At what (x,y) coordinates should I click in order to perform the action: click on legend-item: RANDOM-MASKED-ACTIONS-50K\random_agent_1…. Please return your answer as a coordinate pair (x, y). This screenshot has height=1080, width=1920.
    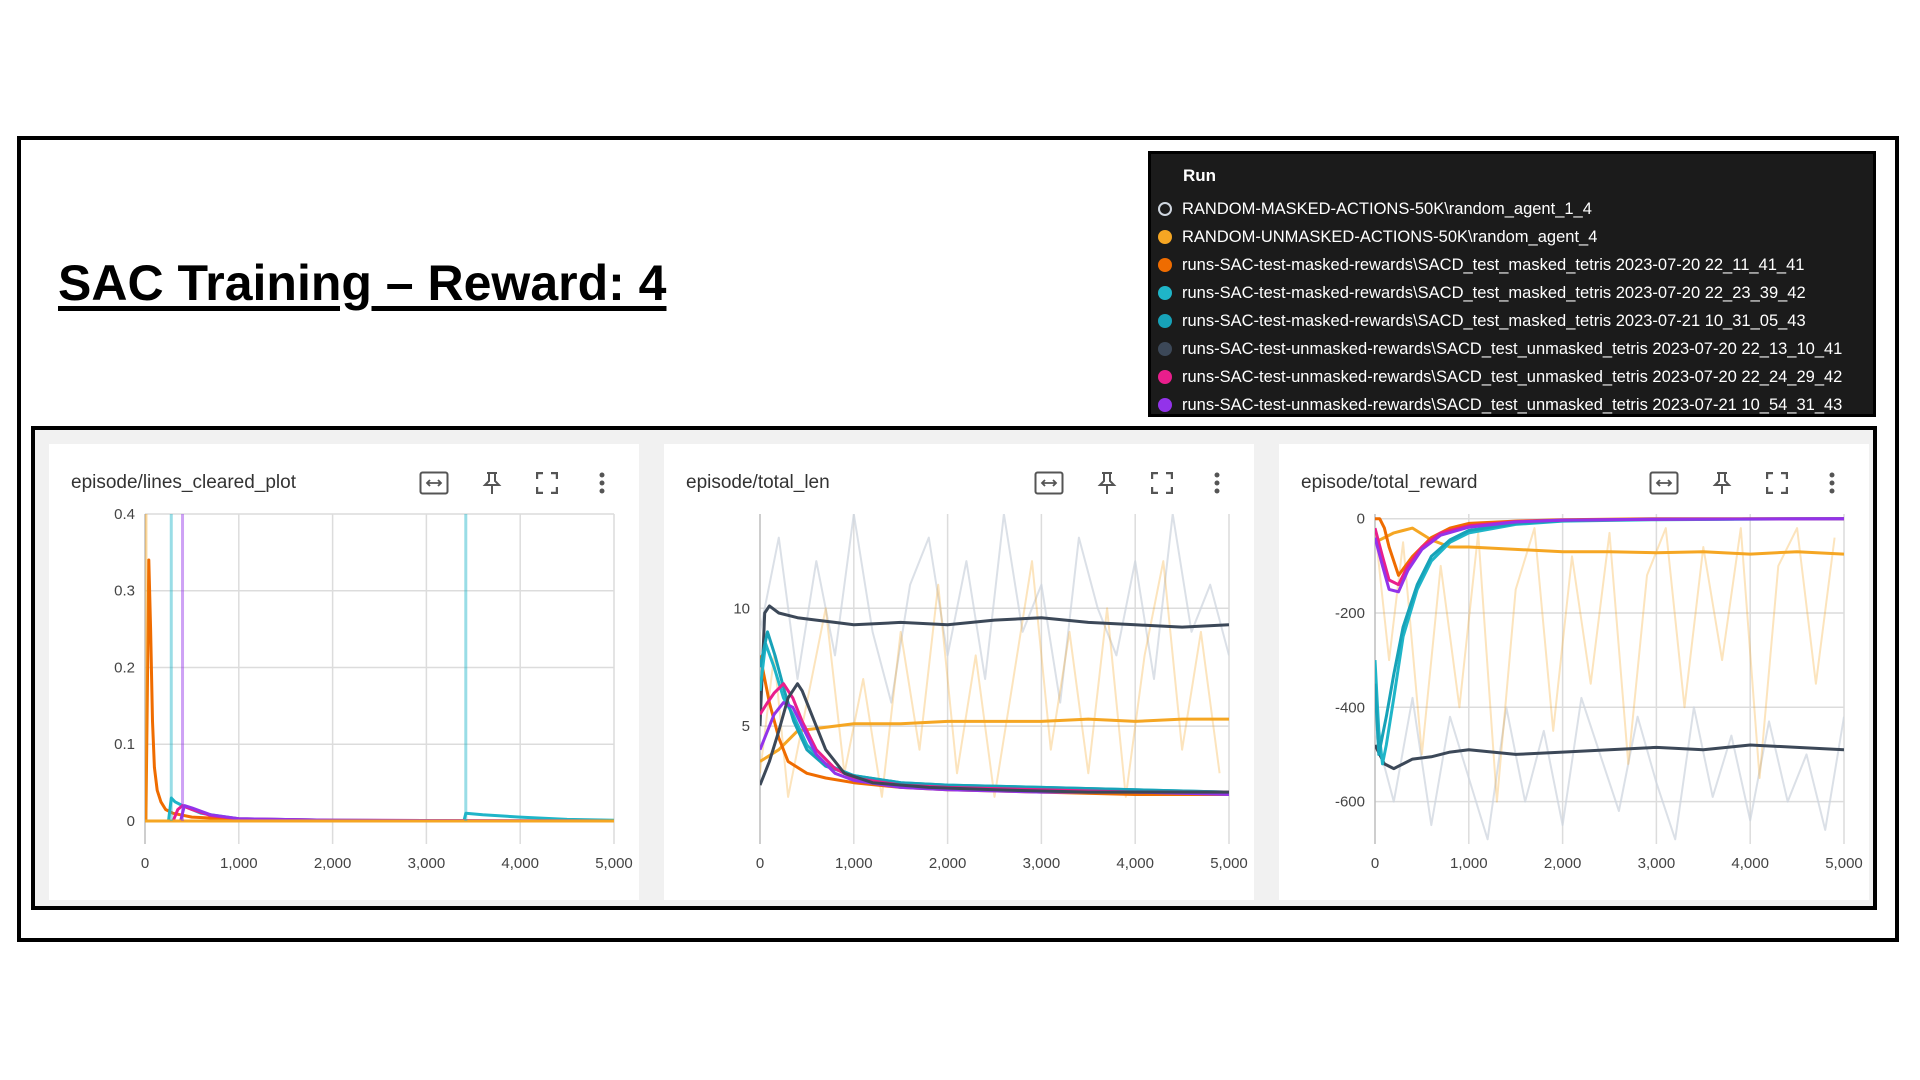
    Looking at the image, I should click on (1375, 209).